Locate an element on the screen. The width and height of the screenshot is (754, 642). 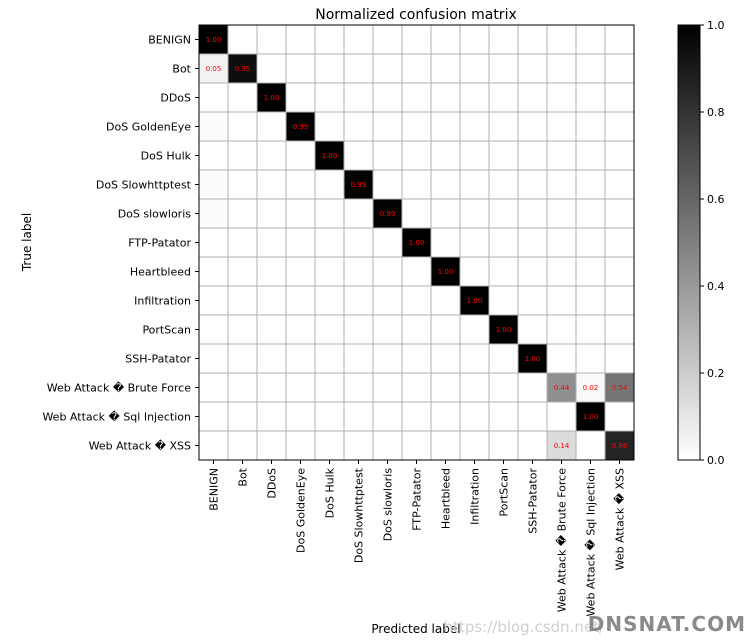
chart-title: Normalized confusion matrix is located at coordinates (416, 15).